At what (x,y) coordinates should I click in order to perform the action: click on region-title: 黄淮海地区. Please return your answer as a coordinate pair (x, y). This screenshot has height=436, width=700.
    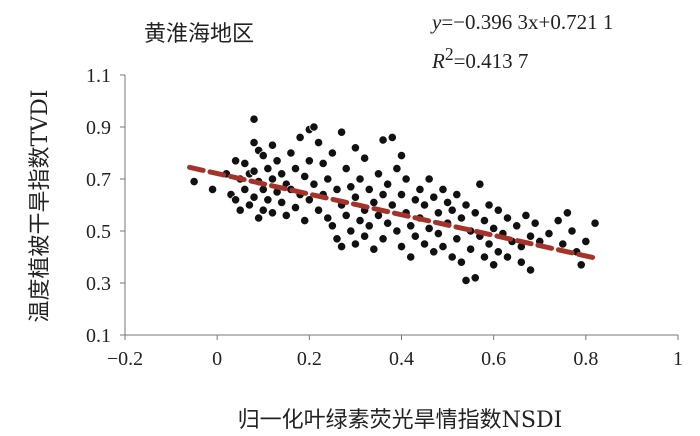
    Looking at the image, I should click on (199, 34).